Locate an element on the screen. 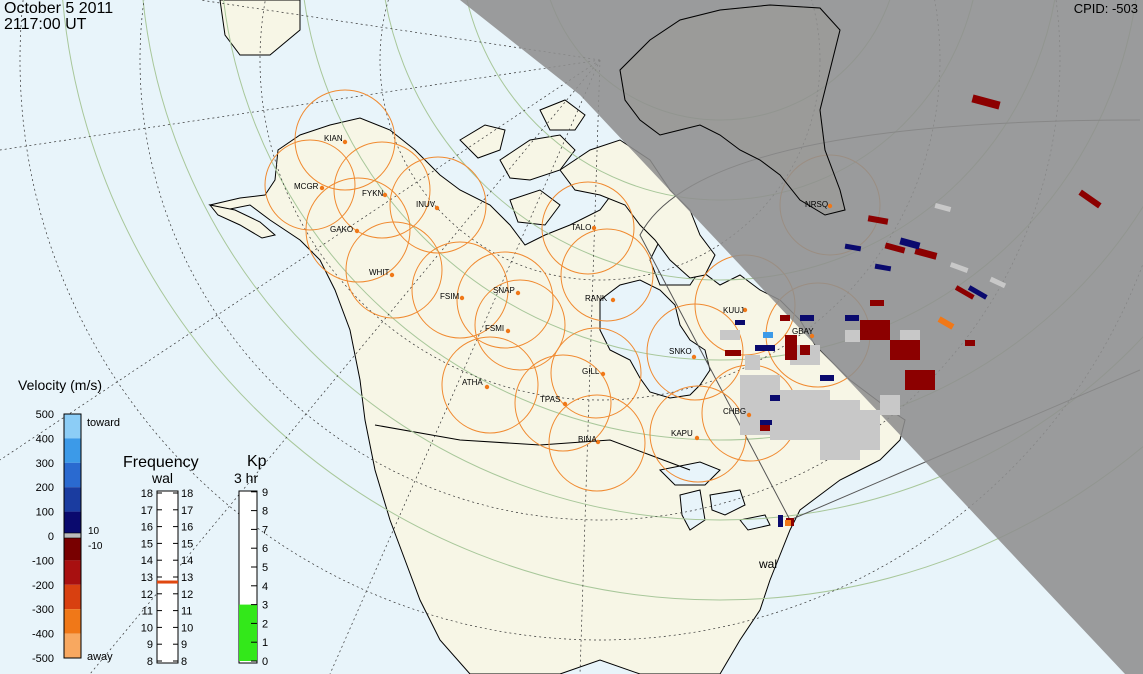 This screenshot has height=674, width=1143. velocity-color-bar is located at coordinates (72, 536).